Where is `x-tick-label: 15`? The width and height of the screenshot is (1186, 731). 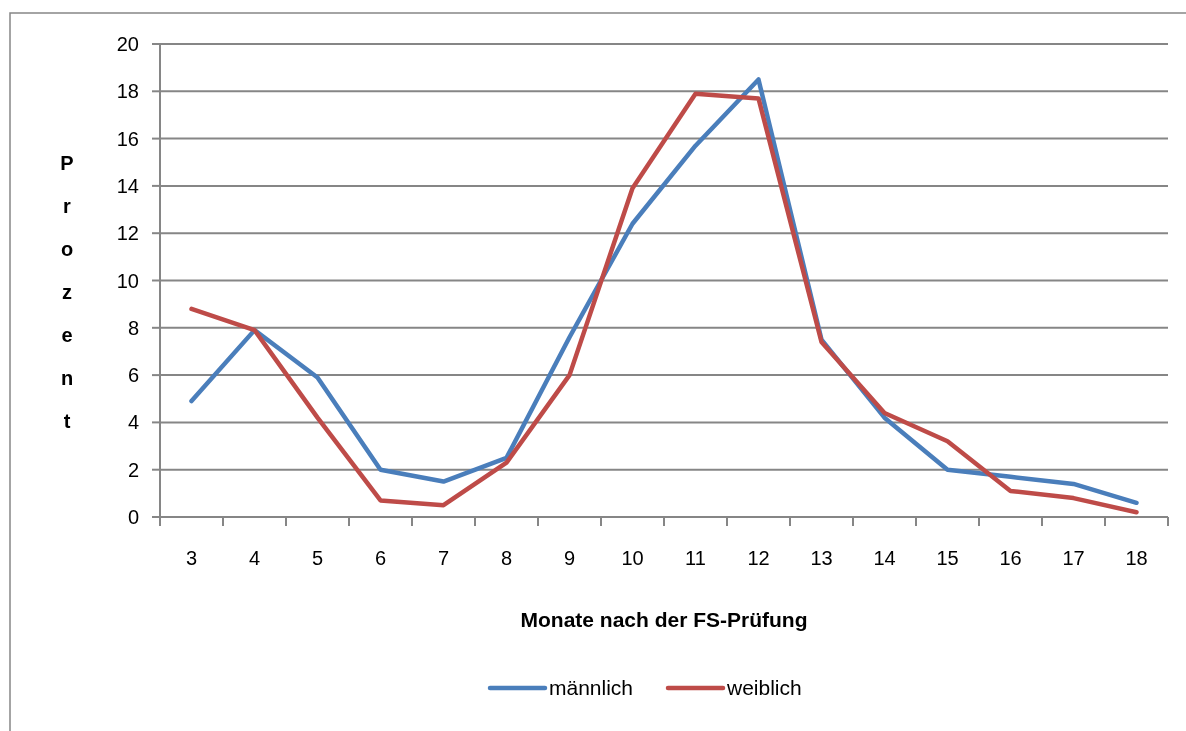 x-tick-label: 15 is located at coordinates (947, 558).